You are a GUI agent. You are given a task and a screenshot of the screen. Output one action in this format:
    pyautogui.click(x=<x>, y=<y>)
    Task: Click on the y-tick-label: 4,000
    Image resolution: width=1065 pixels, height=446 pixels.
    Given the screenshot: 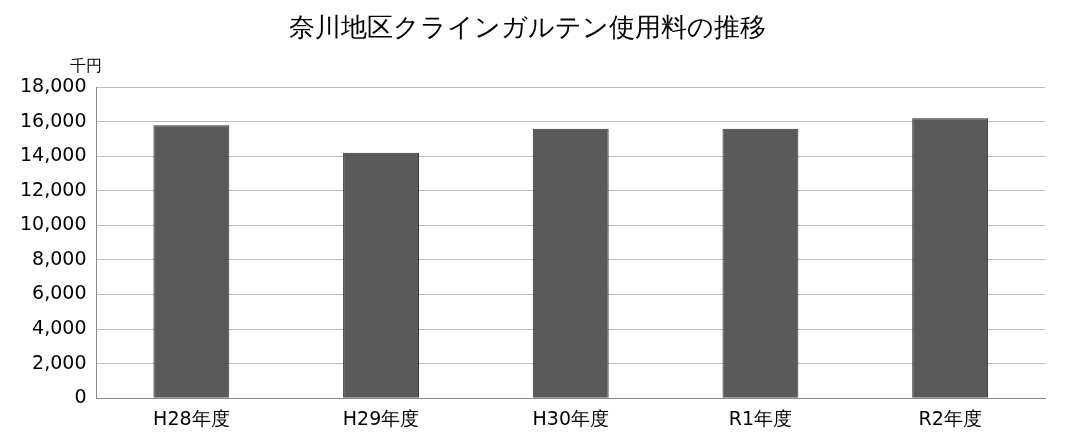 What is the action you would take?
    pyautogui.click(x=59, y=327)
    